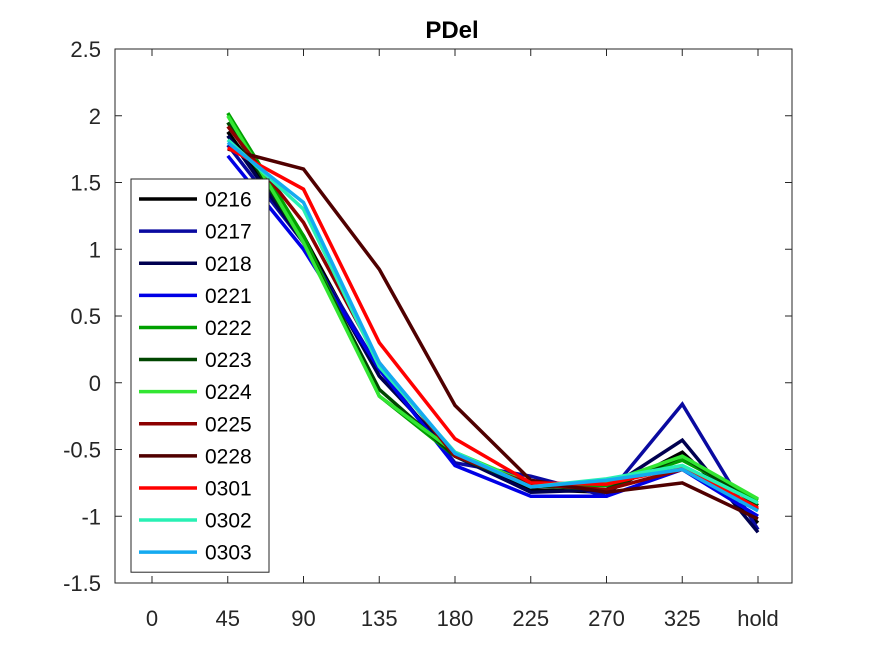 This screenshot has width=875, height=656. Describe the element at coordinates (228, 488) in the screenshot. I see `legend-label: 0301` at that location.